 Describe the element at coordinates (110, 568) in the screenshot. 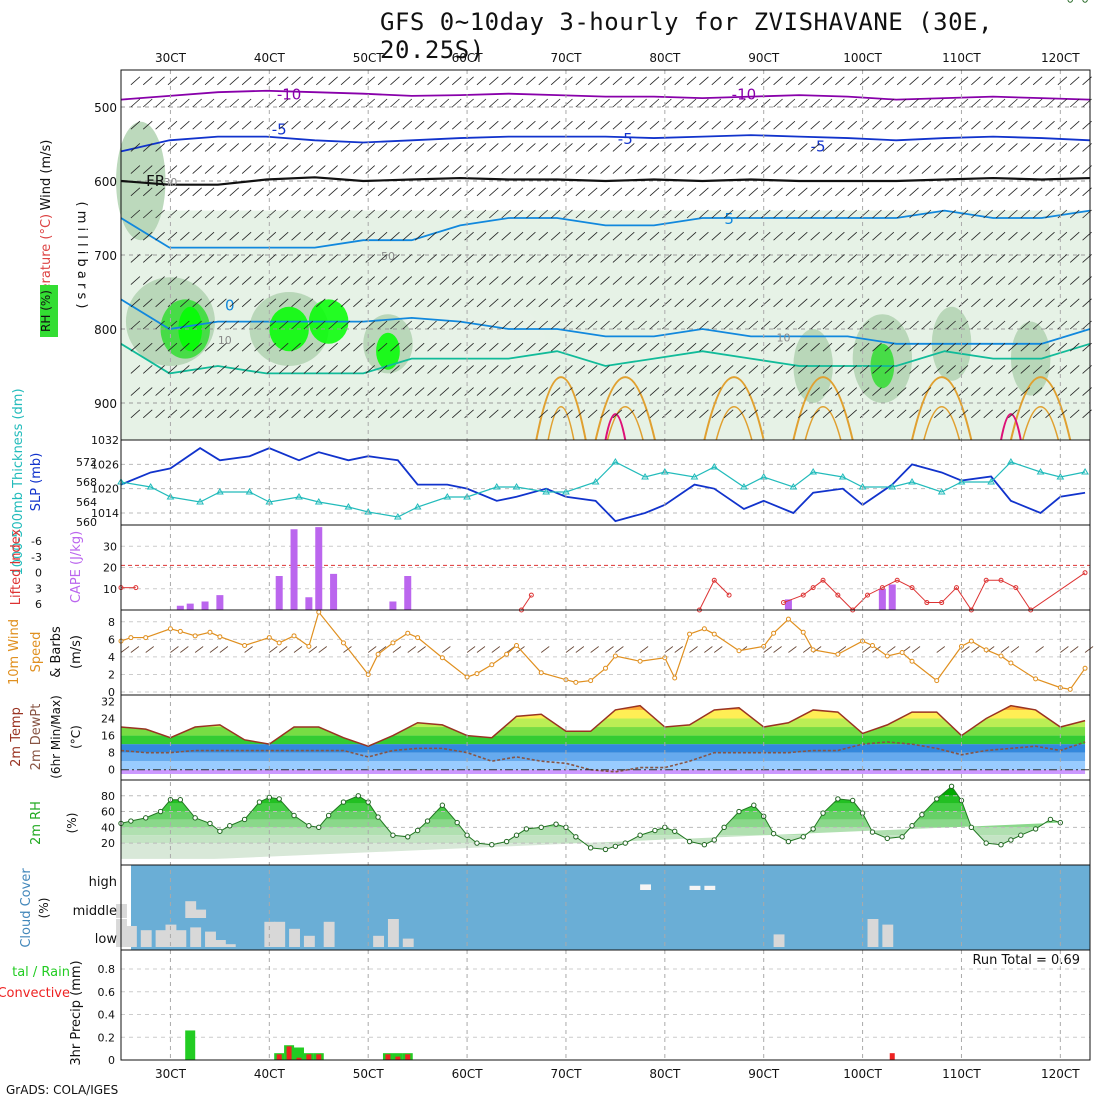

I see `right-tick-label: 20` at that location.